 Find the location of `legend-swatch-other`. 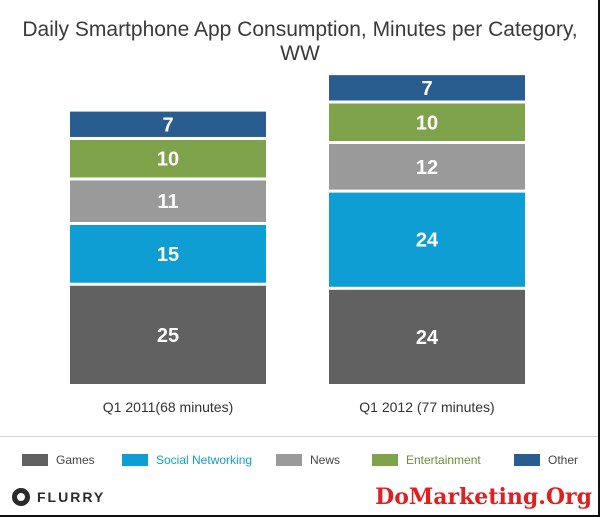

legend-swatch-other is located at coordinates (527, 460).